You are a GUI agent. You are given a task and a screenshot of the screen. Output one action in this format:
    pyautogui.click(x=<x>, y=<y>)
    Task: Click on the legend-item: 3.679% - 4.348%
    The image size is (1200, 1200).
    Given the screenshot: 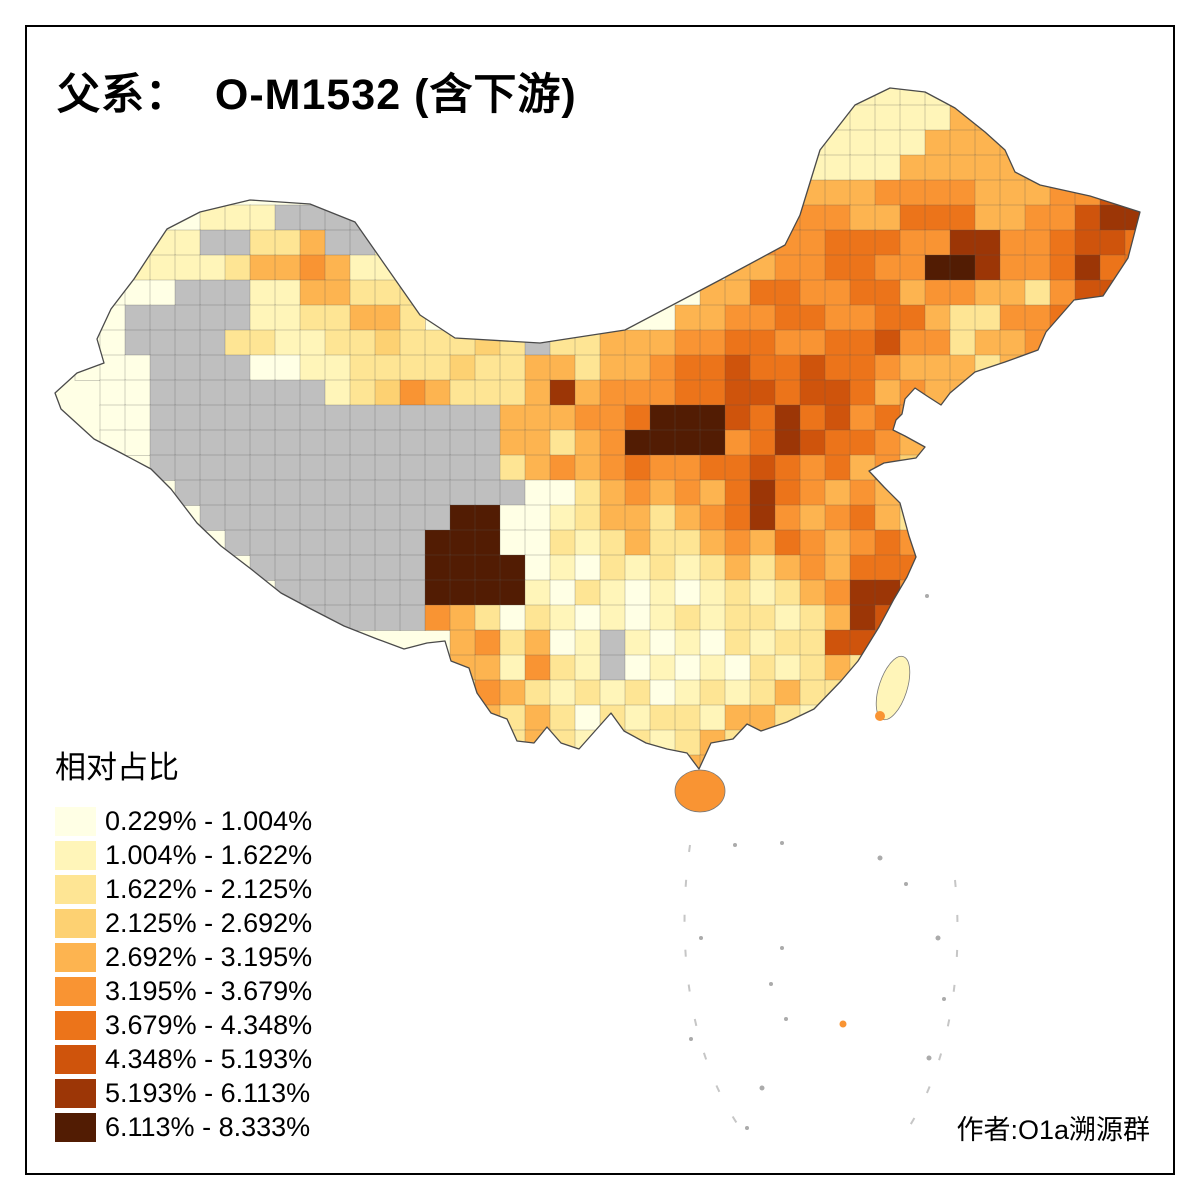 What is the action you would take?
    pyautogui.click(x=183, y=1025)
    